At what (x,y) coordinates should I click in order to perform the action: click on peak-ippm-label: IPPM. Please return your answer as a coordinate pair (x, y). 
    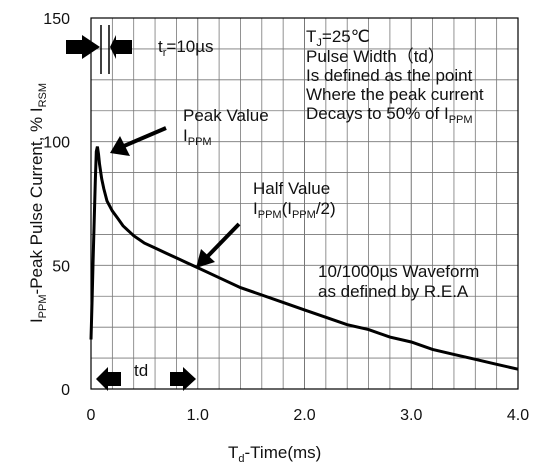
    Looking at the image, I should click on (197, 137).